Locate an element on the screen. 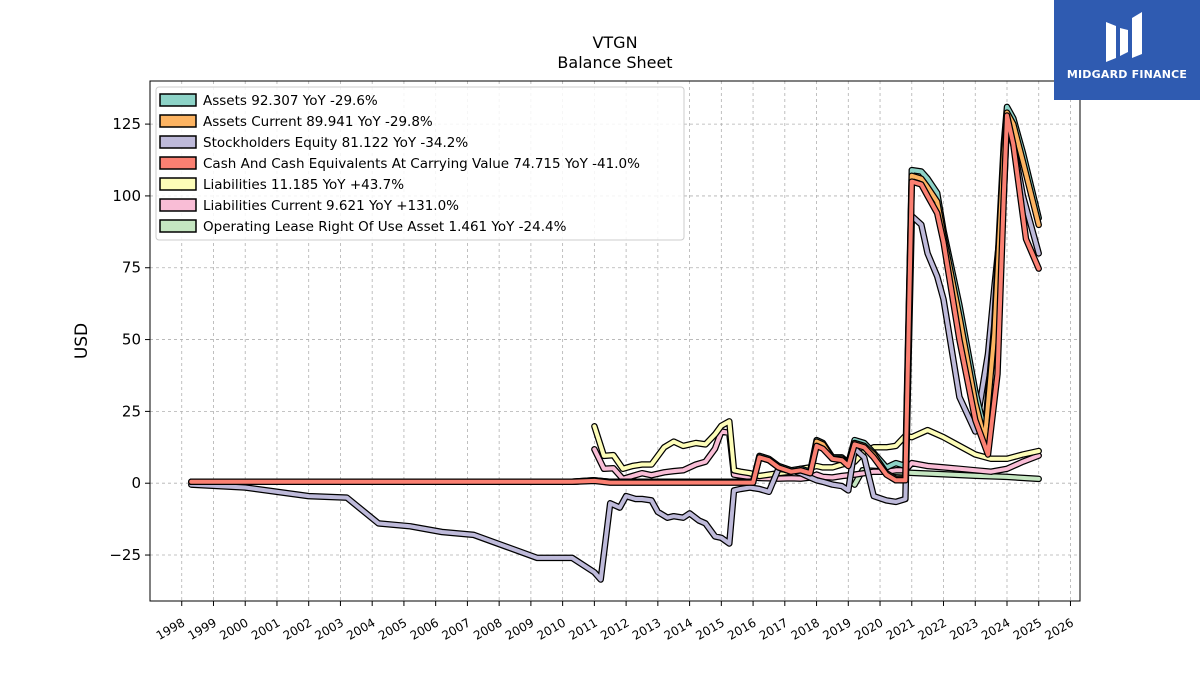 The height and width of the screenshot is (675, 1200). y-tick-label: 50 is located at coordinates (131, 340).